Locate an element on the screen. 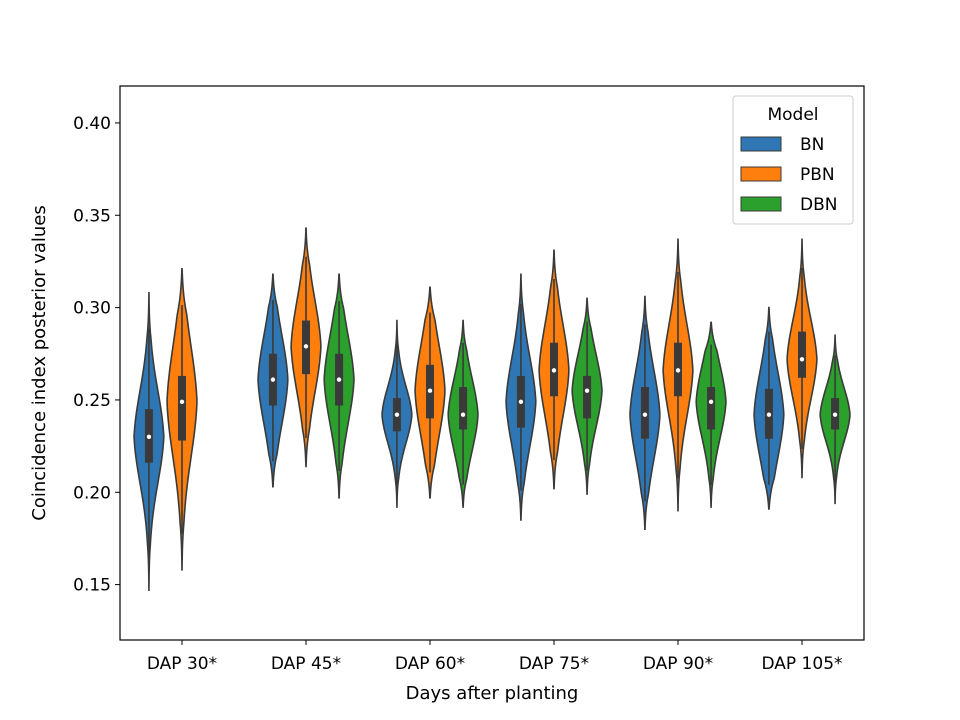  x-tick-label: DAP 90* is located at coordinates (678, 664).